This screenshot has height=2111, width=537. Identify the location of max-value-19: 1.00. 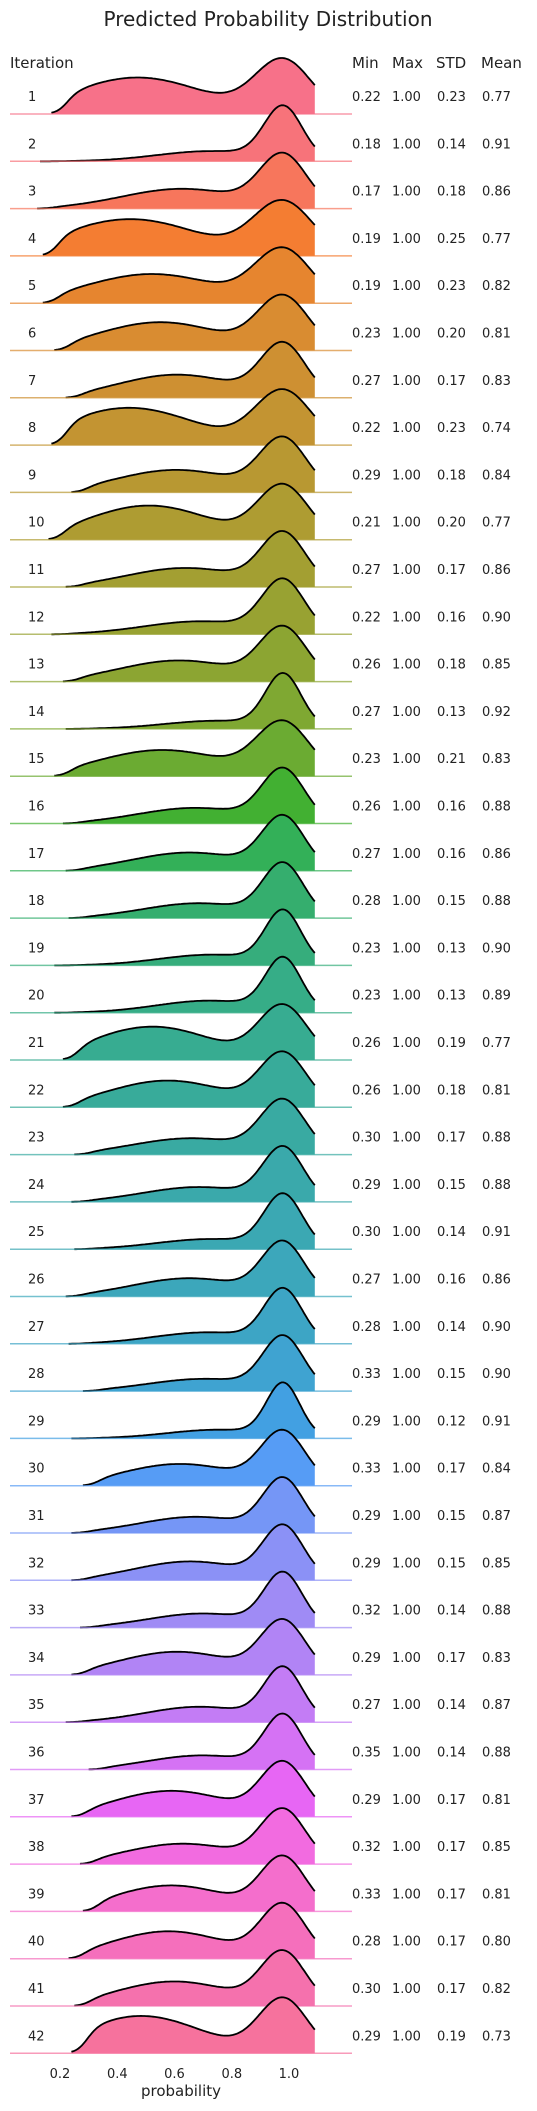
(406, 948).